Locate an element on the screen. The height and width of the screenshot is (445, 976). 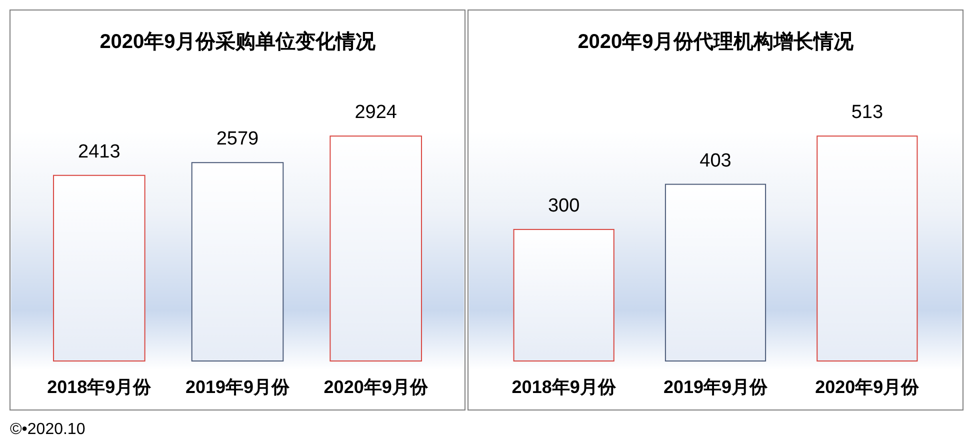
data-label: 2579 is located at coordinates (237, 139).